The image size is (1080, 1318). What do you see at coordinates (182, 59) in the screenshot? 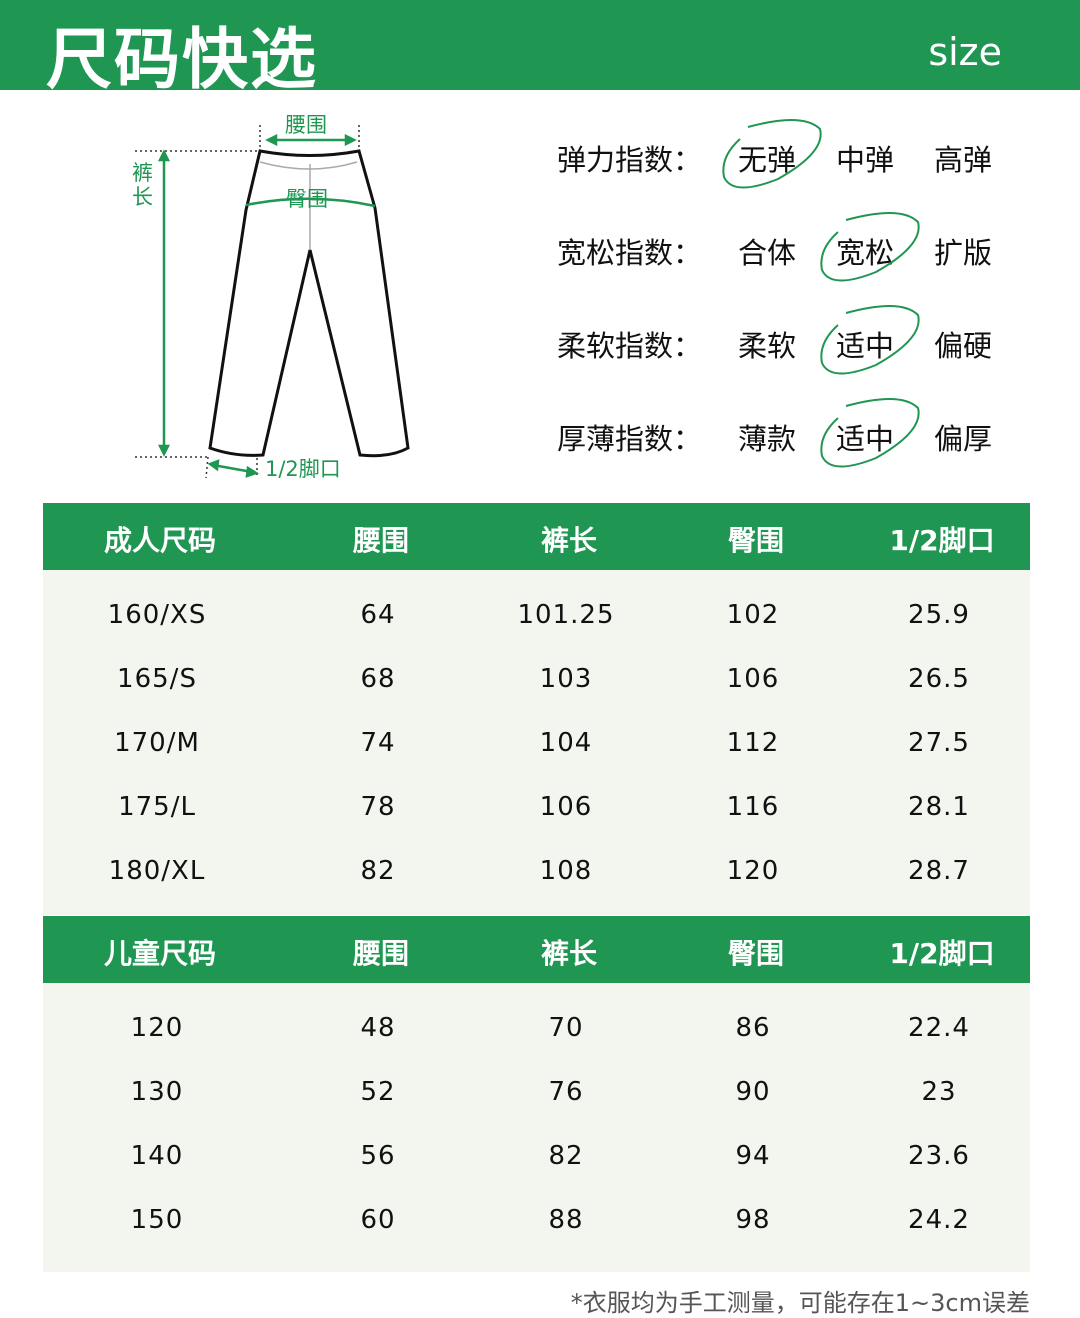
I see `page-title: 尺码快选` at bounding box center [182, 59].